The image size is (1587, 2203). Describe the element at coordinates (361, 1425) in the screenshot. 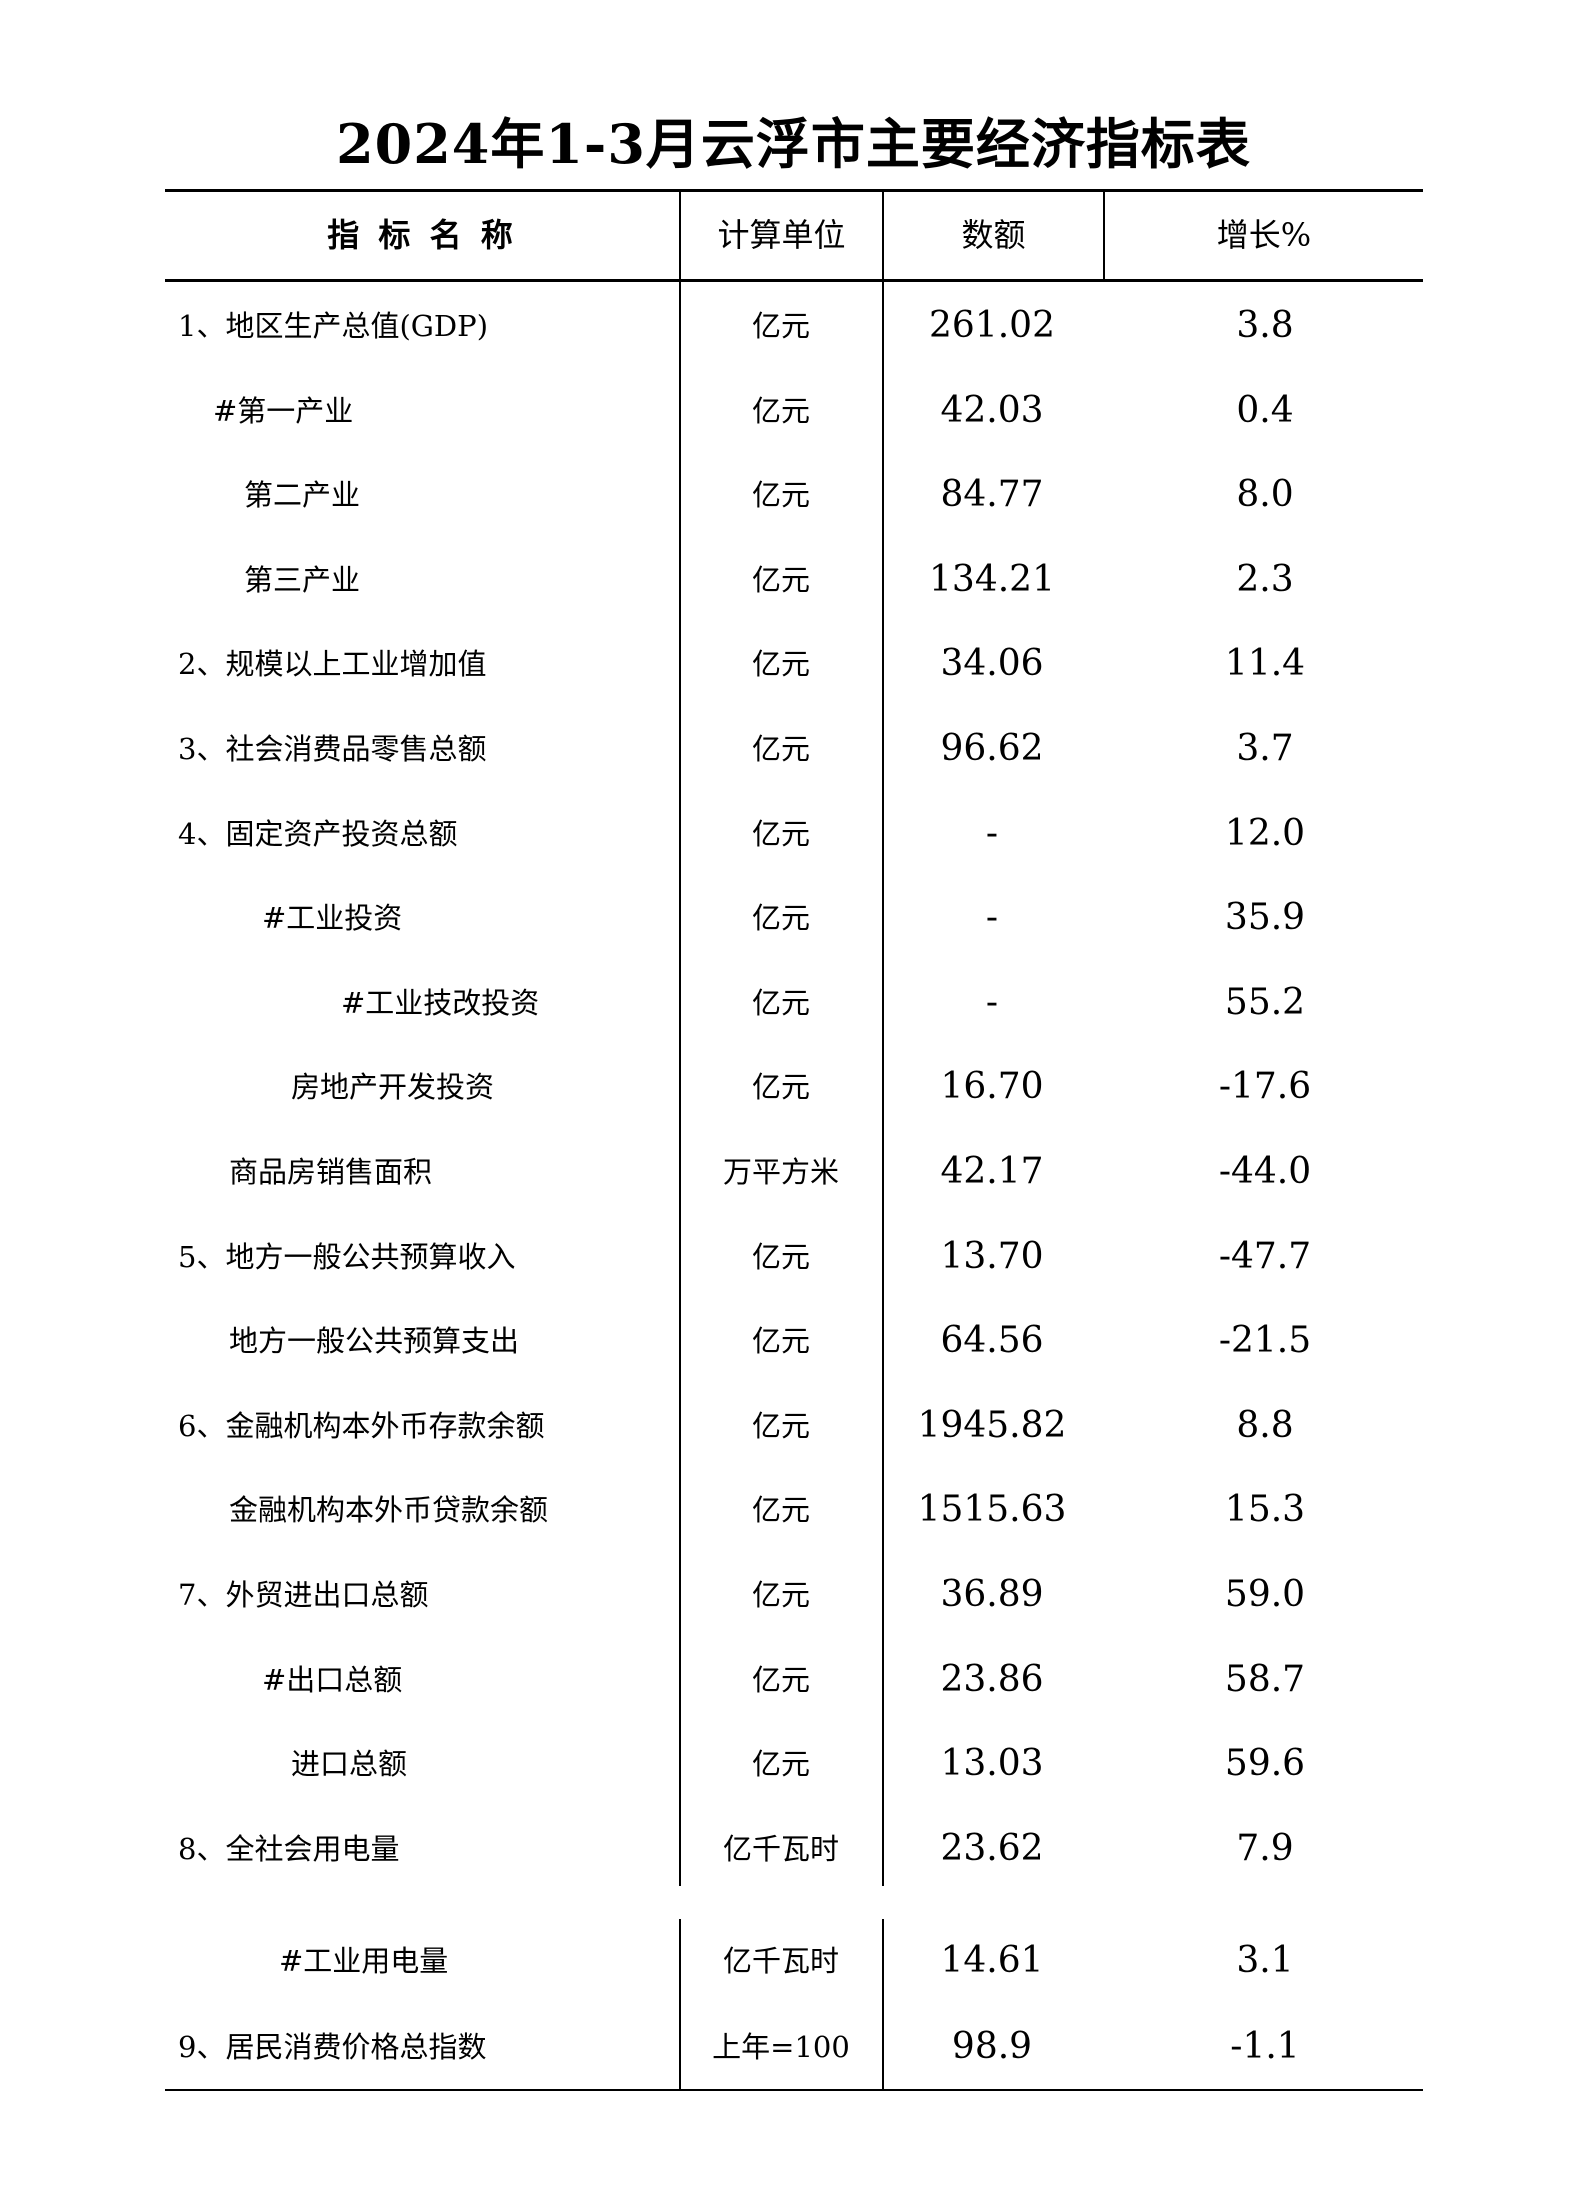

I see `indicator-name: 6、金融机构本外币存款余额` at that location.